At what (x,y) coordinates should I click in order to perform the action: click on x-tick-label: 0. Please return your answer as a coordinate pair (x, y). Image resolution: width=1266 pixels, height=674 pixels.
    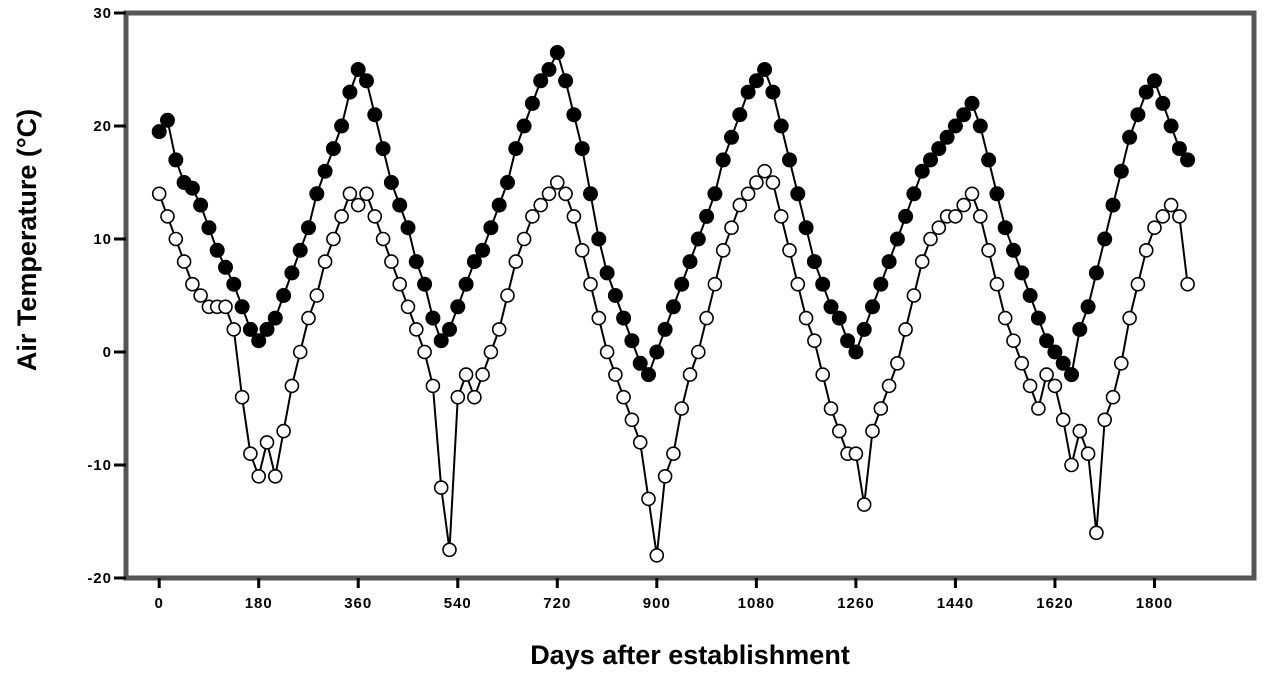
    Looking at the image, I should click on (159, 603).